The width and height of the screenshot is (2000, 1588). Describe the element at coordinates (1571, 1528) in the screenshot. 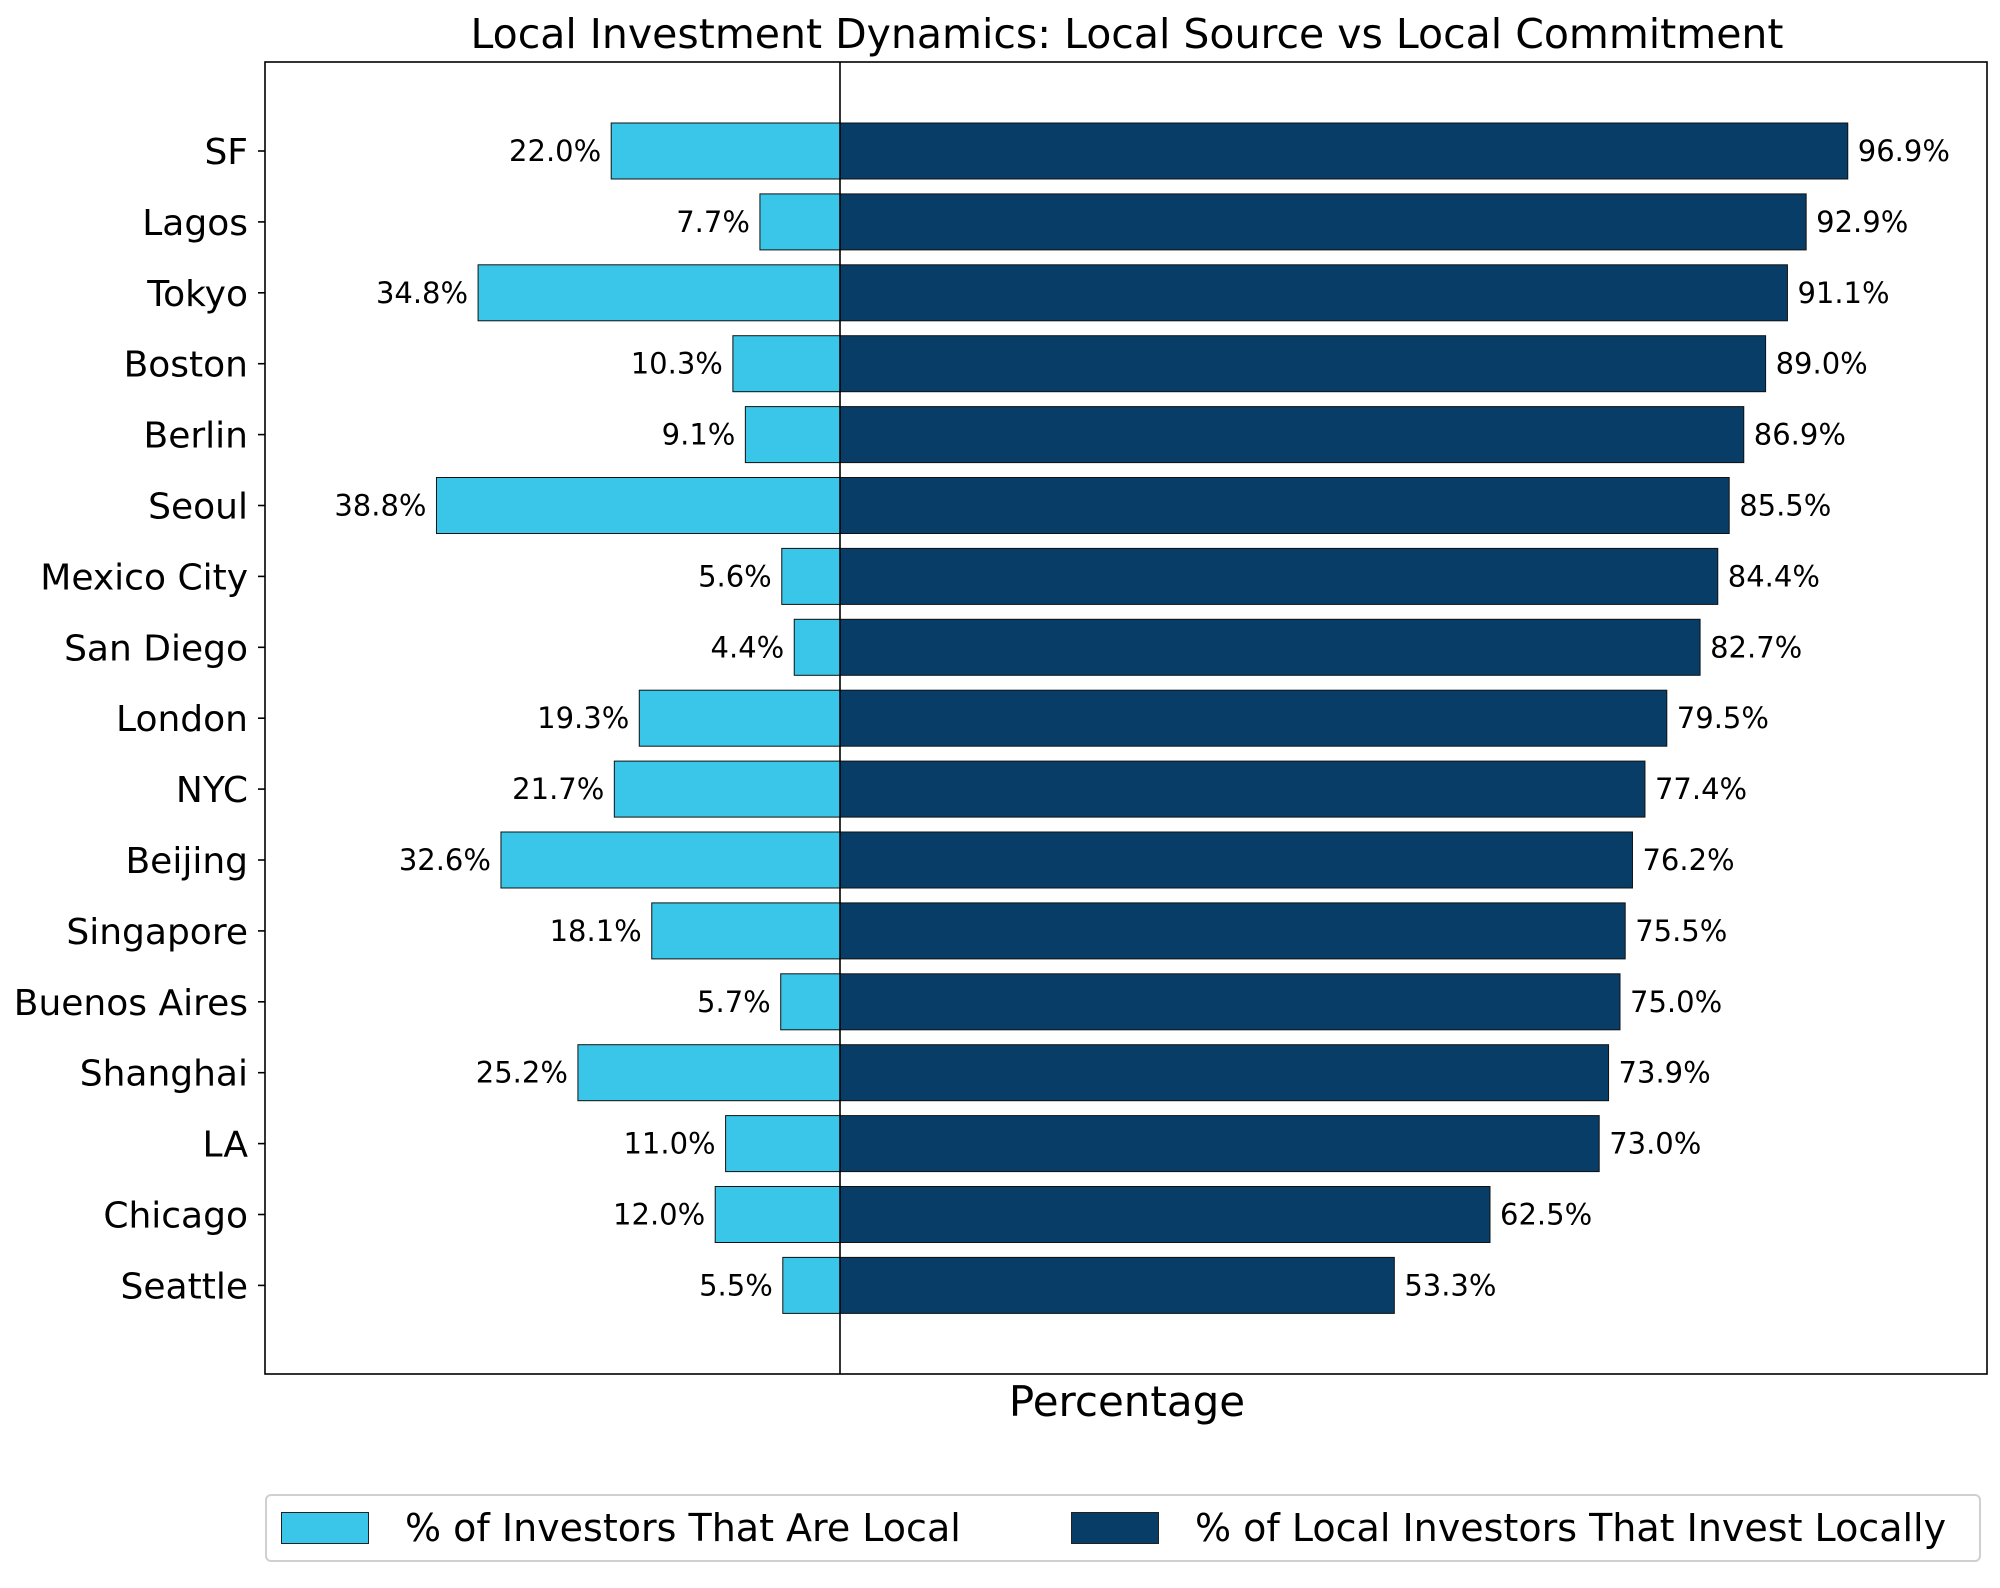

I see `legend-label-commit: % of Local Investors That Invest Locally` at that location.